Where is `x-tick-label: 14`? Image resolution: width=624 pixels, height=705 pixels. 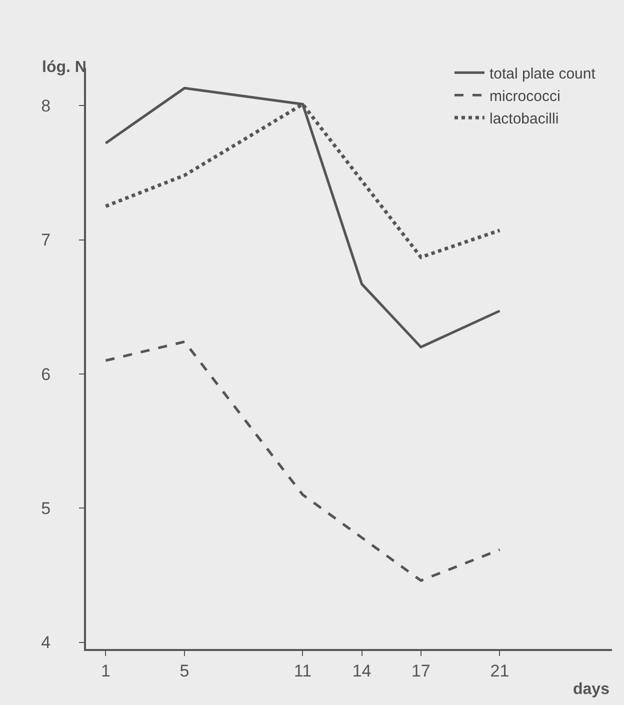
x-tick-label: 14 is located at coordinates (362, 670).